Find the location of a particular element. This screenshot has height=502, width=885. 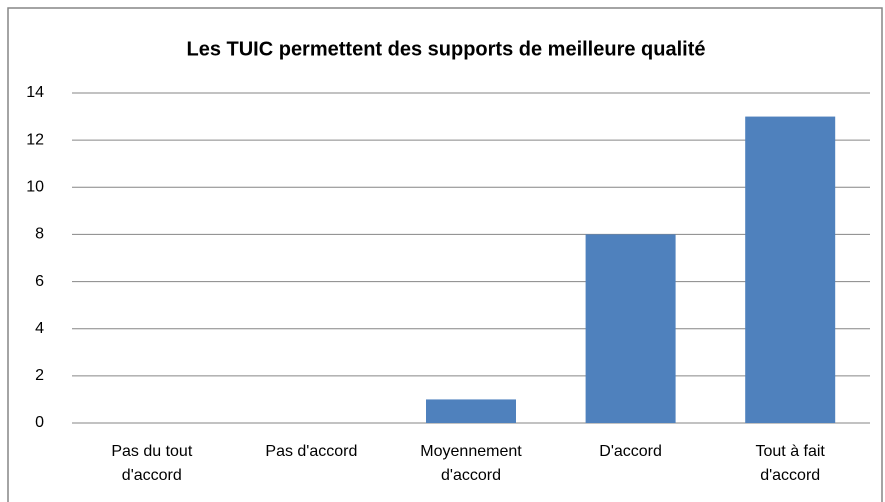

x-tick-label: Moyennement d'accord is located at coordinates (471, 463).